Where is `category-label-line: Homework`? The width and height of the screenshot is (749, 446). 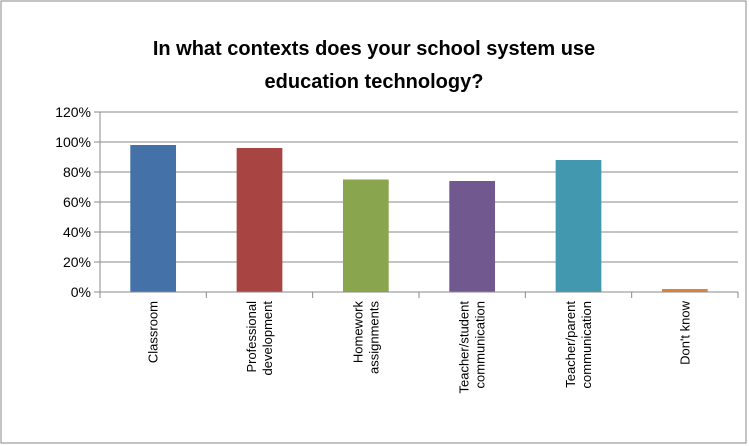 category-label-line: Homework is located at coordinates (357, 332).